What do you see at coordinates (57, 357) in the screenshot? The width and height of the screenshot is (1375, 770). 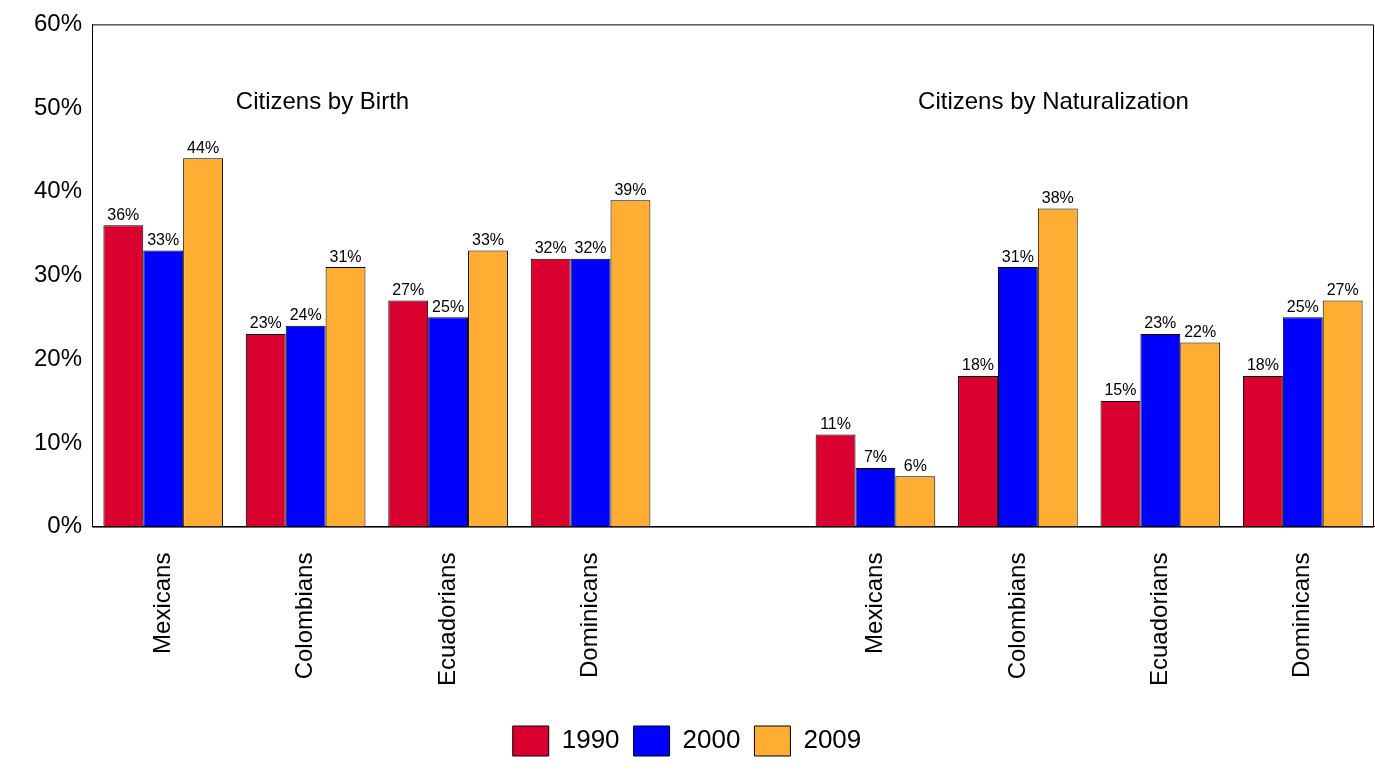 I see `y-tick-label: 20%` at bounding box center [57, 357].